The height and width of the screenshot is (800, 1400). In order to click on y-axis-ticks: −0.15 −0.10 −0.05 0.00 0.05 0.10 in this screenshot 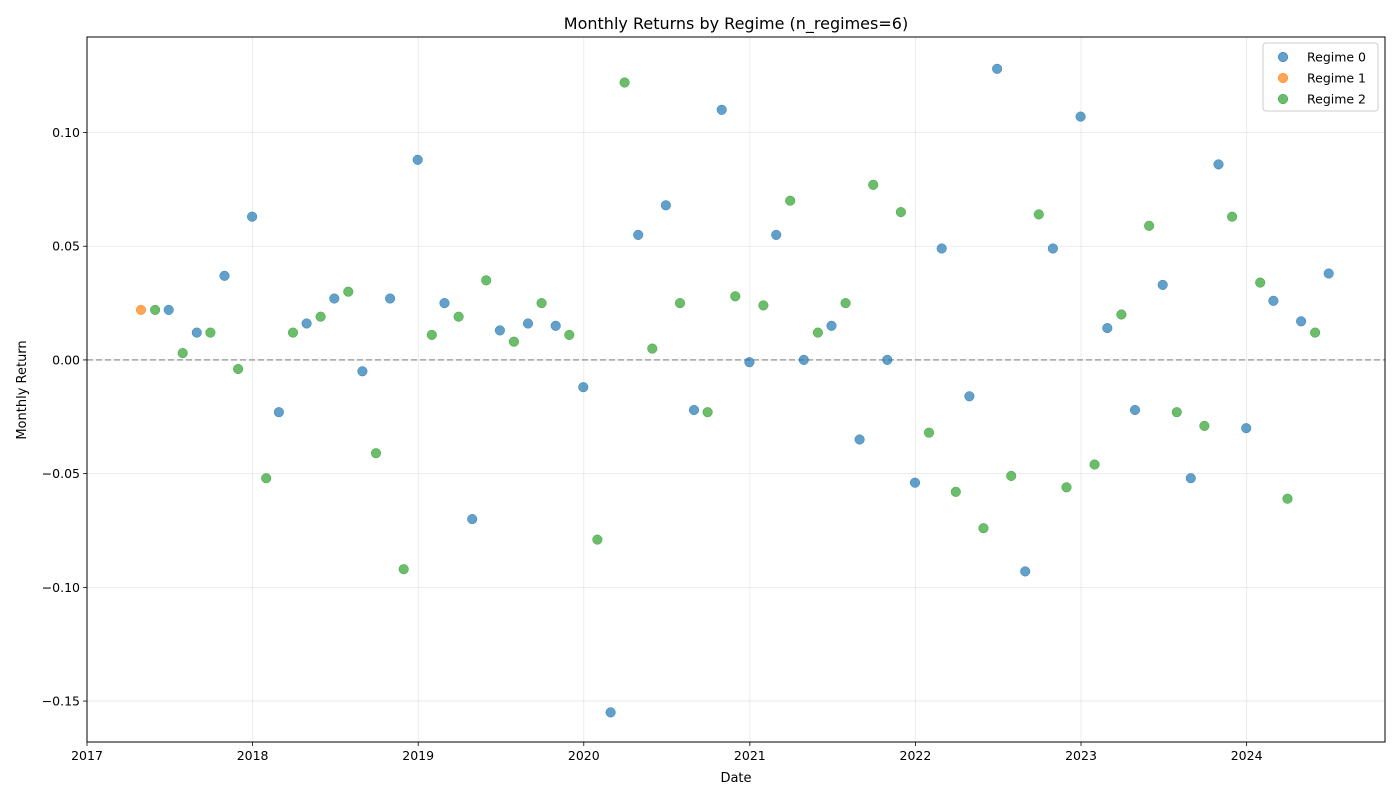, I will do `click(64, 417)`.